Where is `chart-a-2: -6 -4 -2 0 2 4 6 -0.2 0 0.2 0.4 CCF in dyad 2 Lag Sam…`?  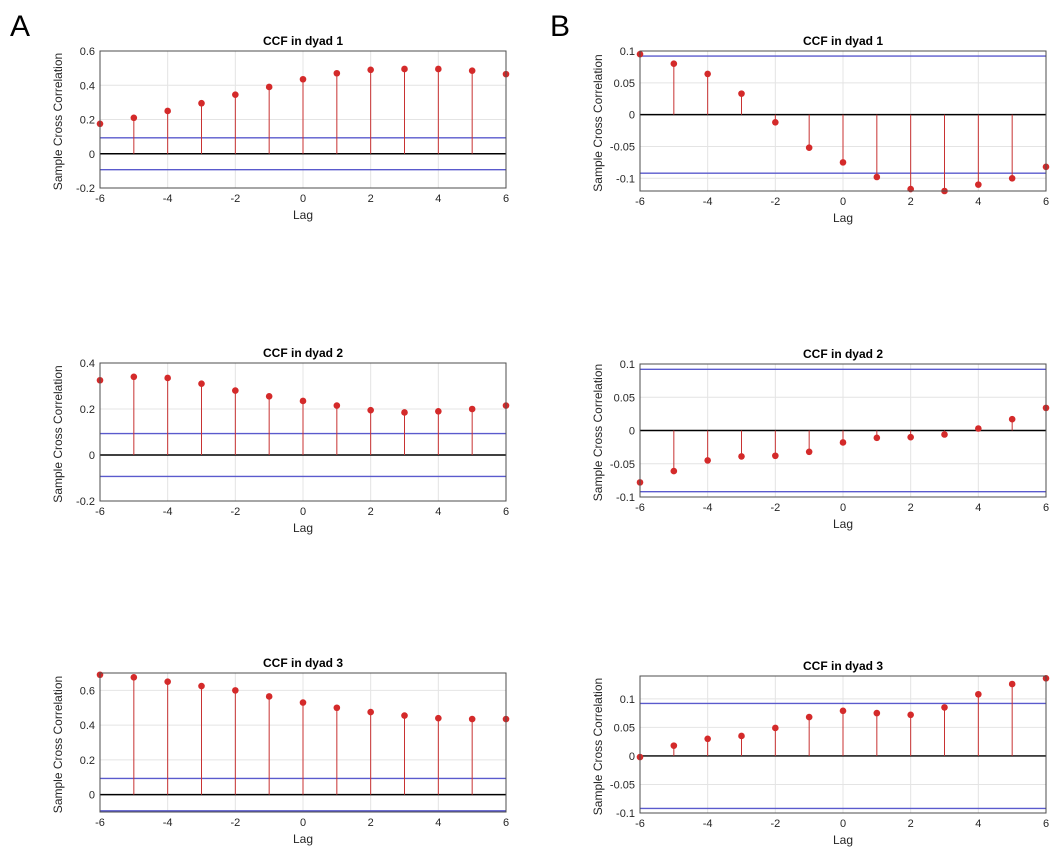 chart-a-2: -6 -4 -2 0 2 4 6 -0.2 0 0.2 0.4 CCF in dyad 2 Lag Sam… is located at coordinates (280, 440).